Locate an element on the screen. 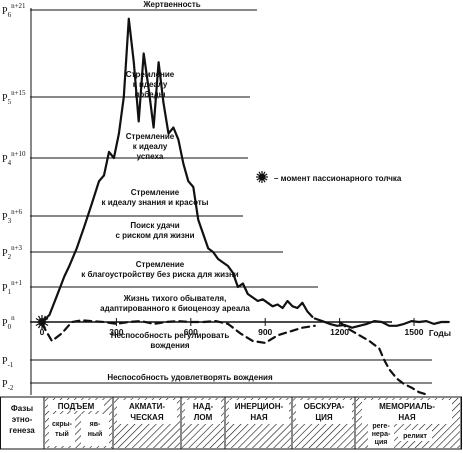  level-text-P-1-0: Неспособность регулировать is located at coordinates (170, 335).